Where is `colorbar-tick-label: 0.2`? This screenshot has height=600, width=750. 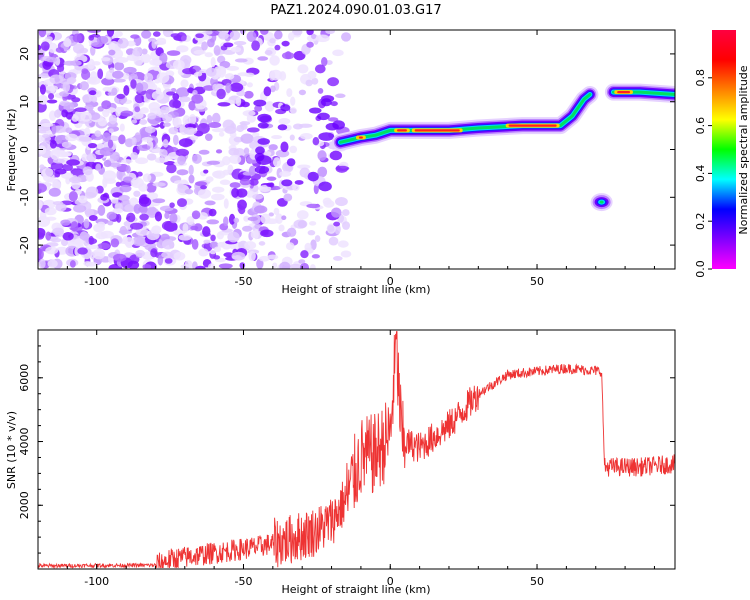 colorbar-tick-label: 0.2 is located at coordinates (700, 221).